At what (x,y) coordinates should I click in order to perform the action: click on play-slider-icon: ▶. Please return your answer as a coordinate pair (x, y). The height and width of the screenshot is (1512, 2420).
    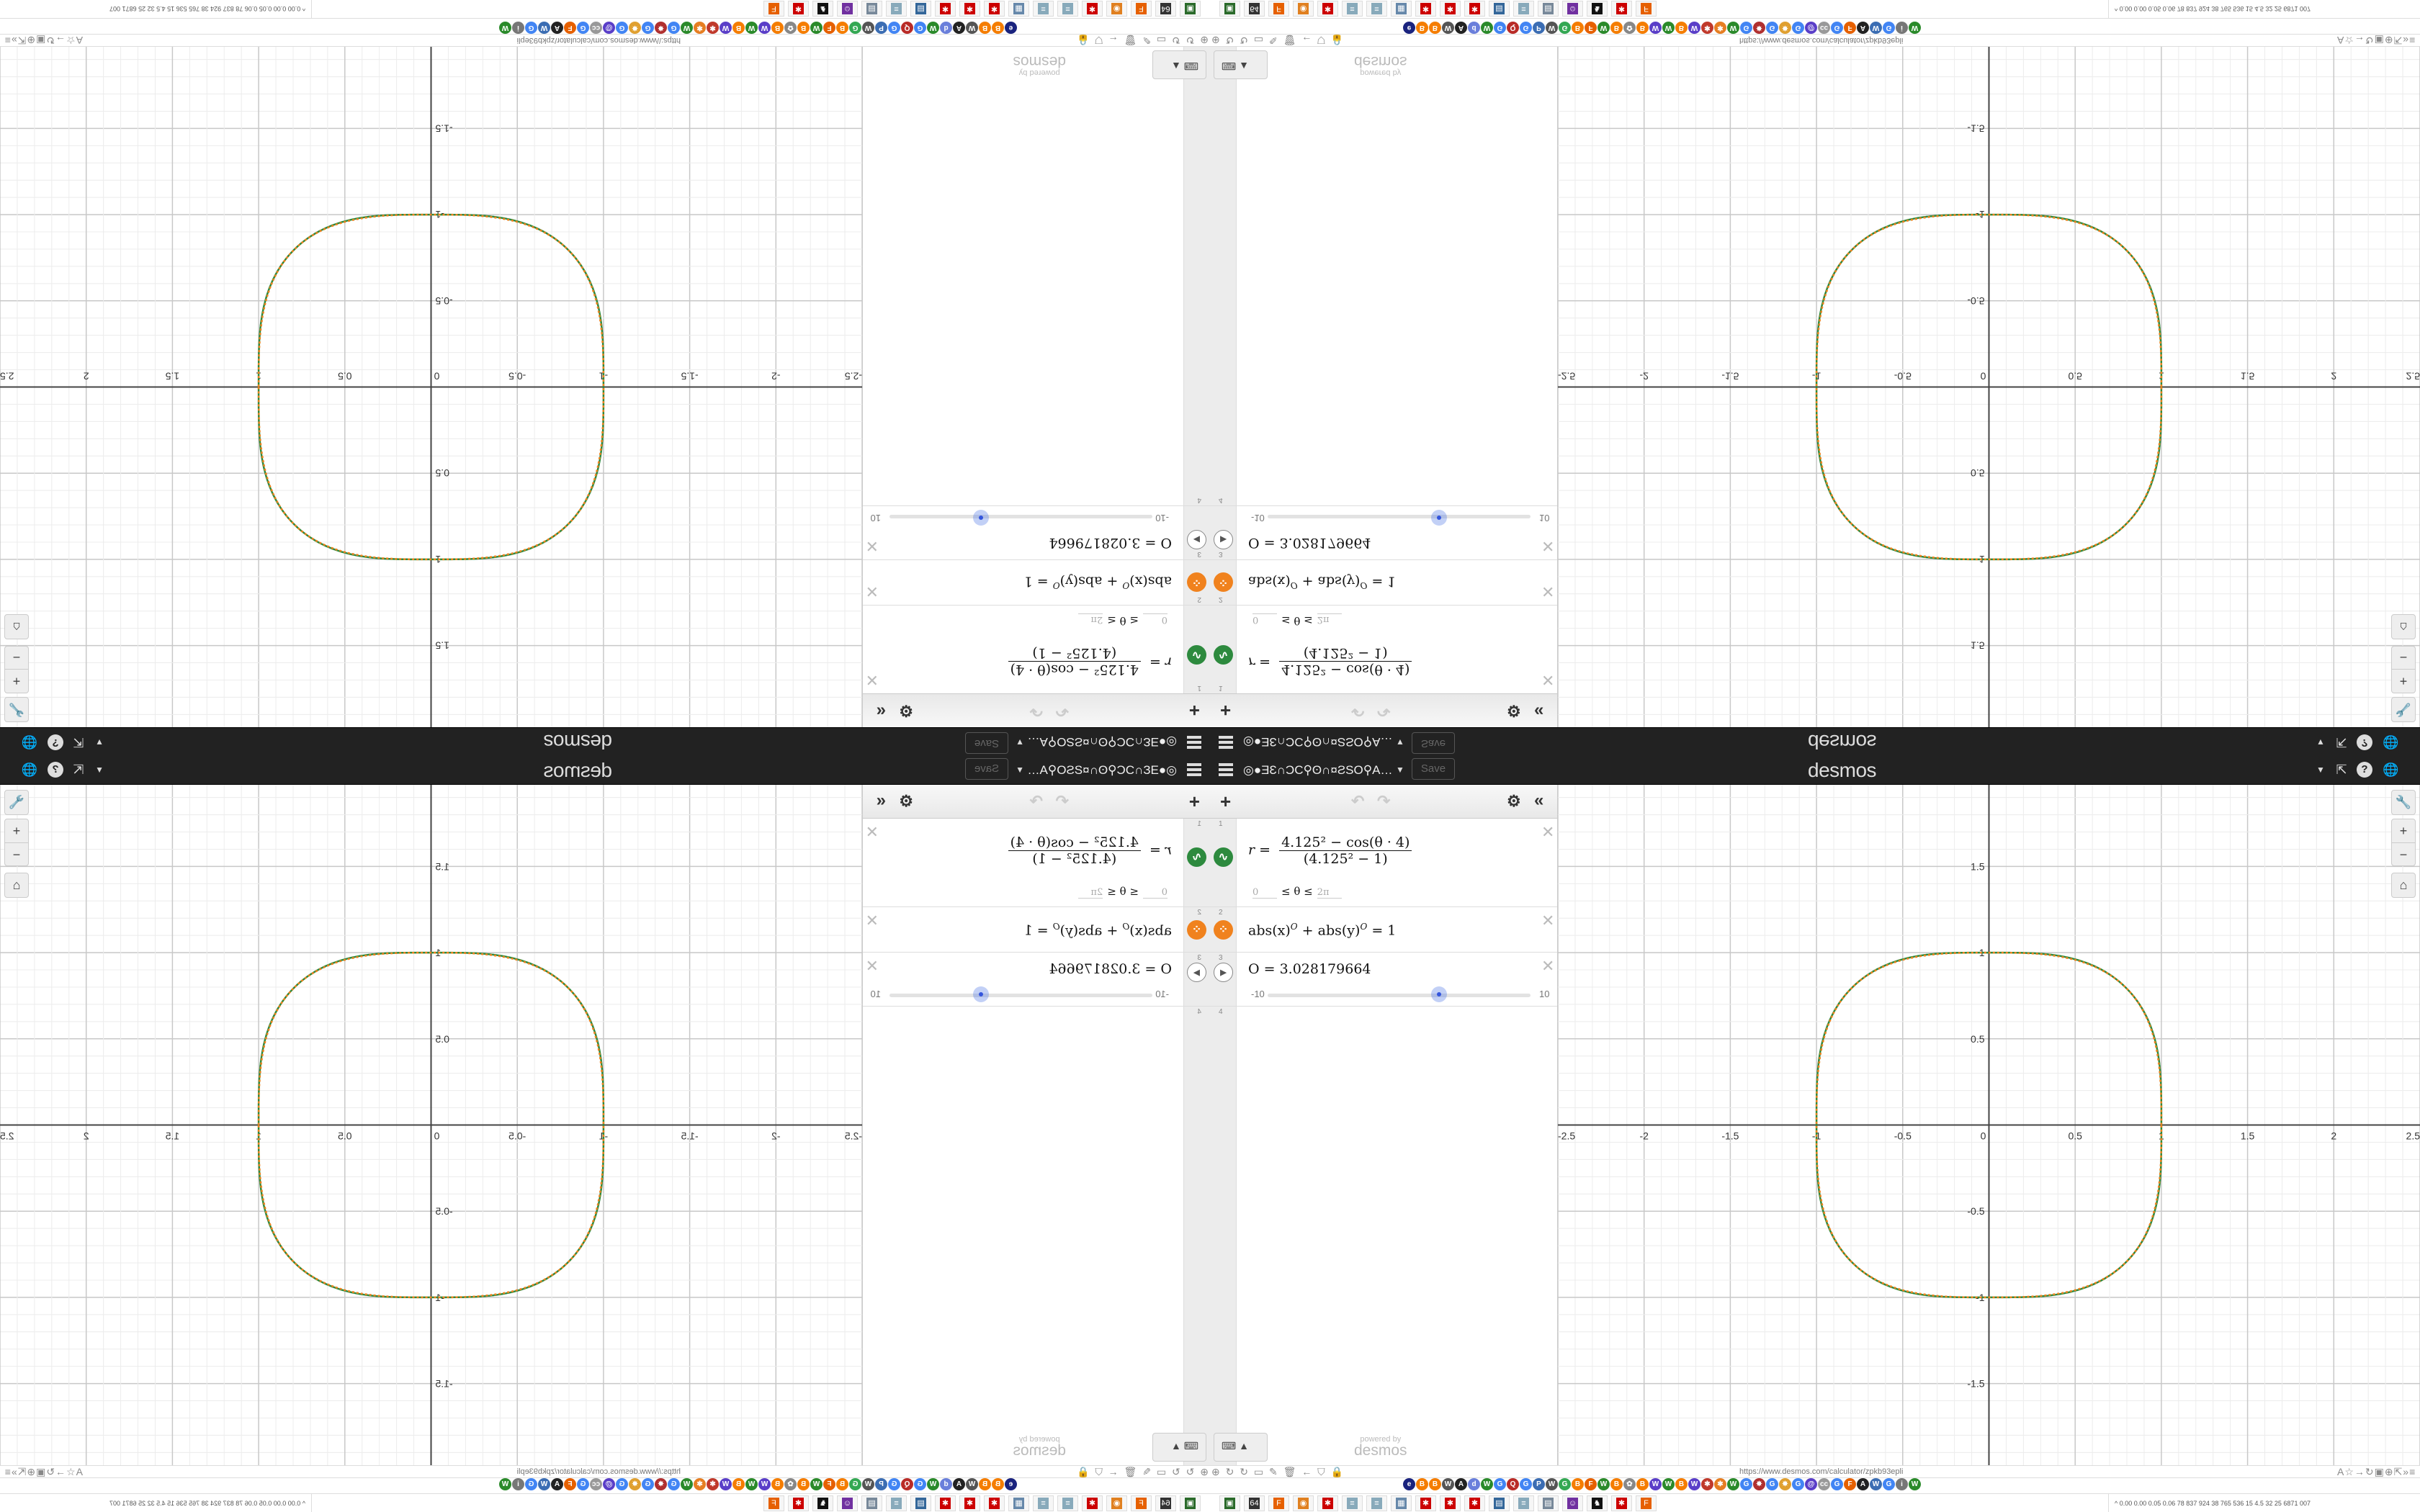
    Looking at the image, I should click on (1223, 539).